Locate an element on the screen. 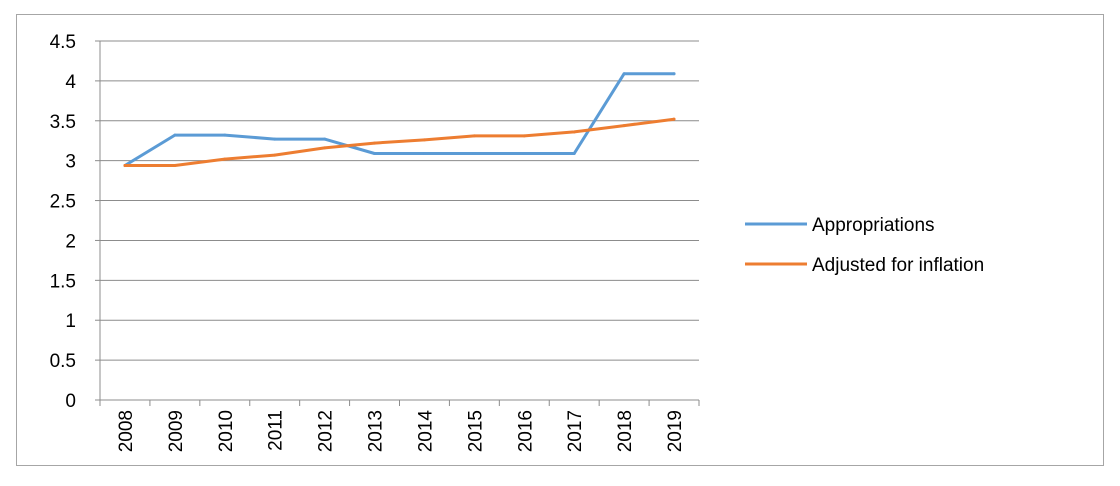 This screenshot has height=486, width=1120. y-tick-label: 4 is located at coordinates (70, 82).